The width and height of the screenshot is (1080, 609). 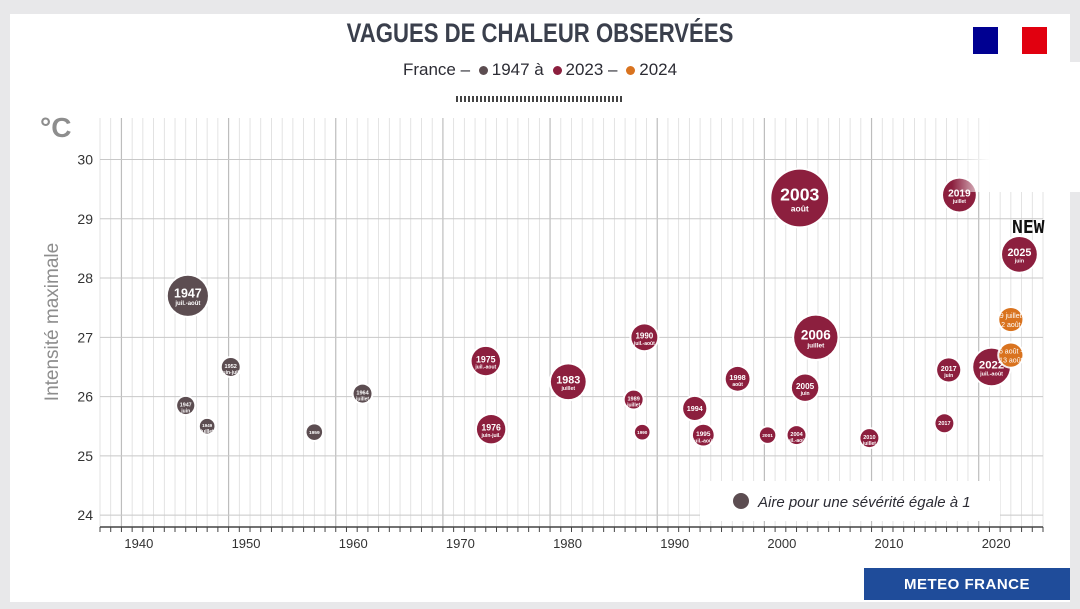 What do you see at coordinates (674, 543) in the screenshot?
I see `x-tick-label: 1990` at bounding box center [674, 543].